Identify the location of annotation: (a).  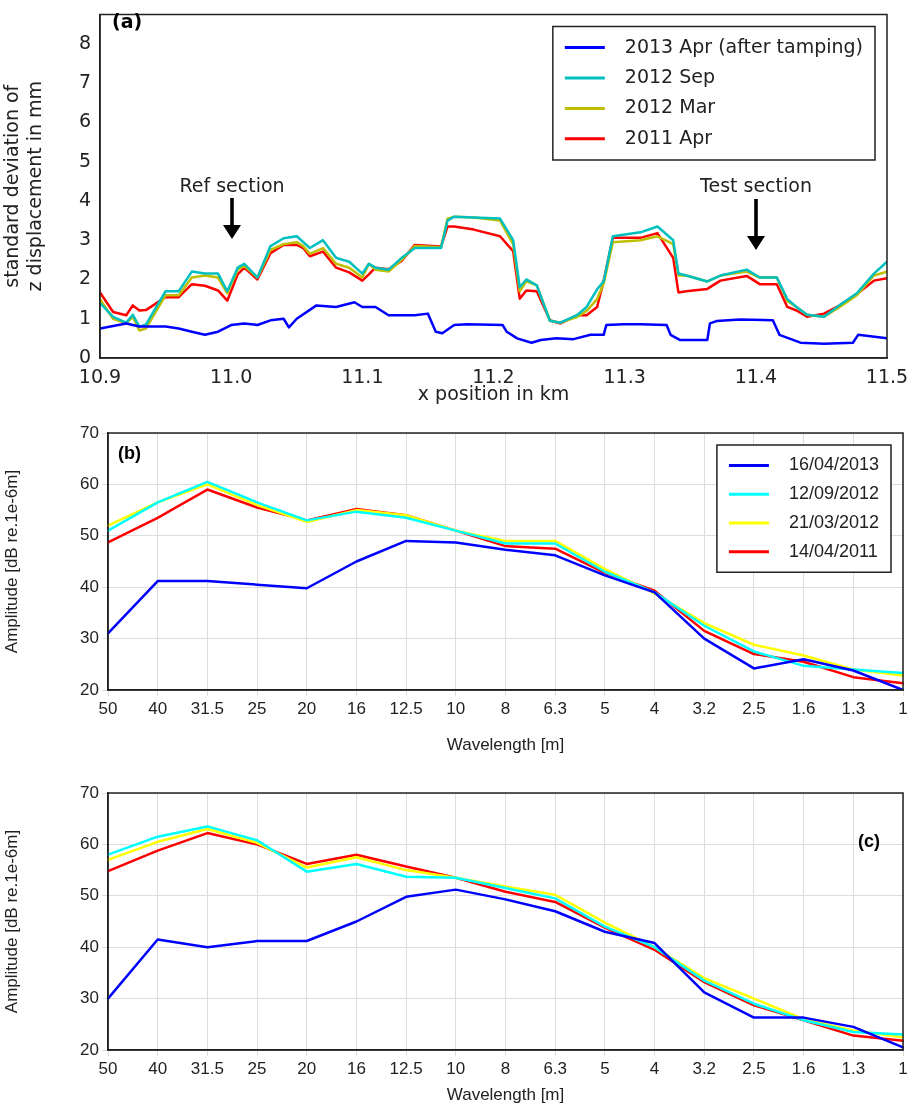
(127, 21).